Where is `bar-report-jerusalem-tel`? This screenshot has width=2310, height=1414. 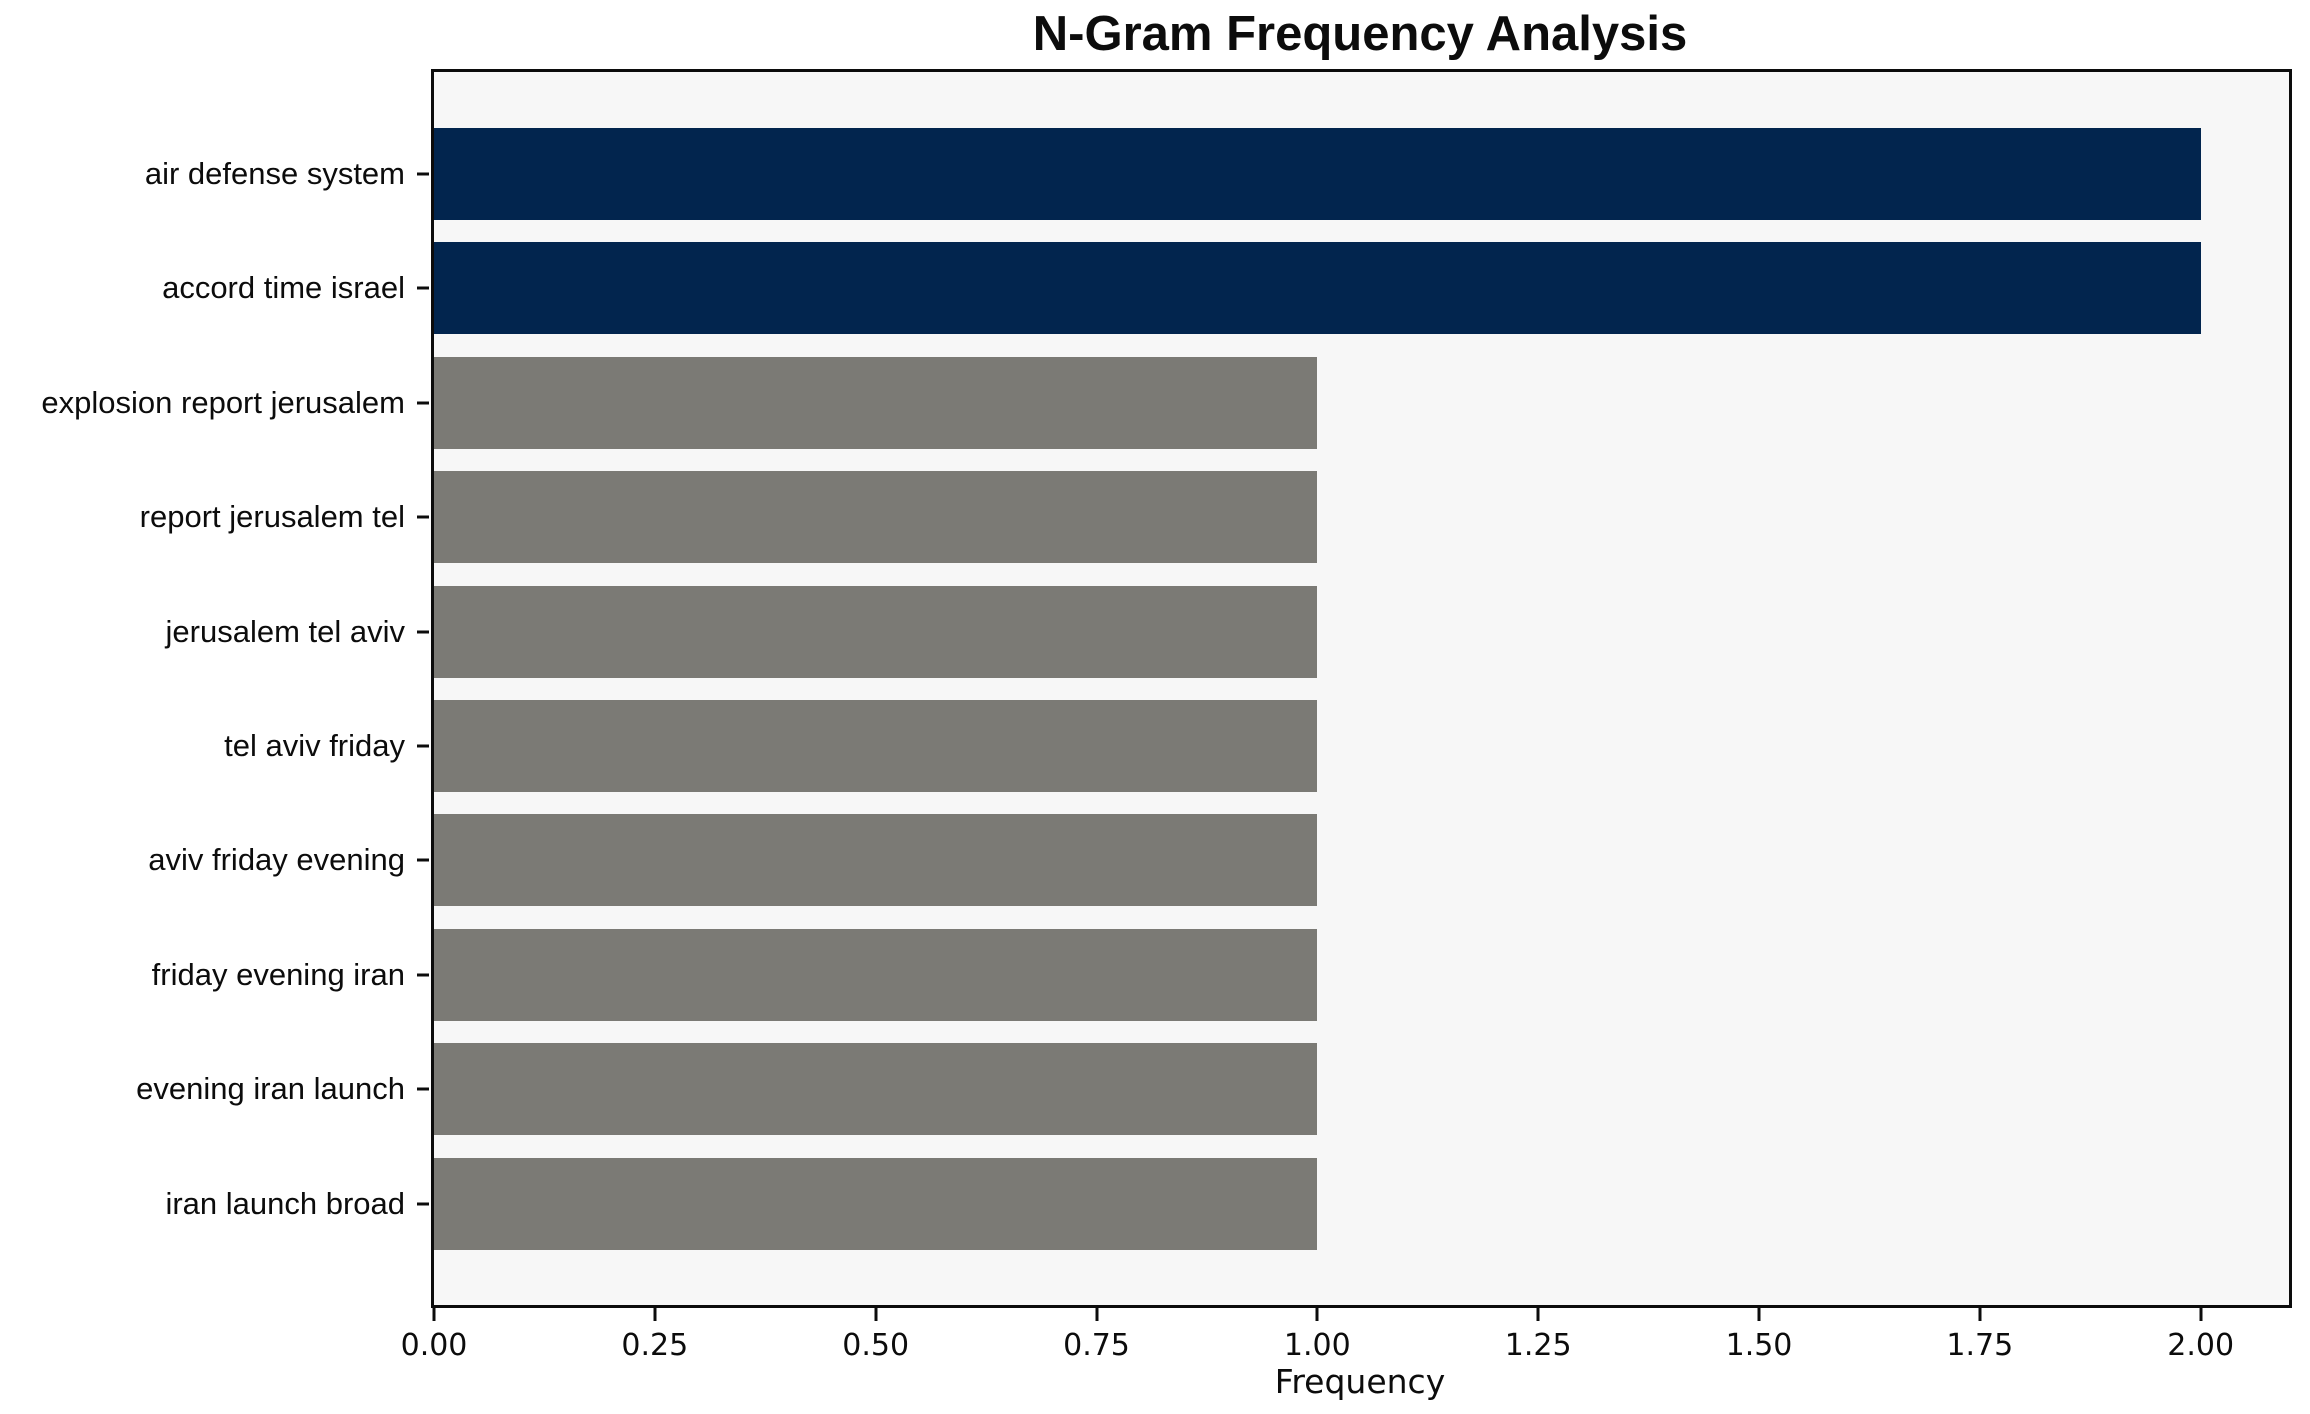
bar-report-jerusalem-tel is located at coordinates (876, 517).